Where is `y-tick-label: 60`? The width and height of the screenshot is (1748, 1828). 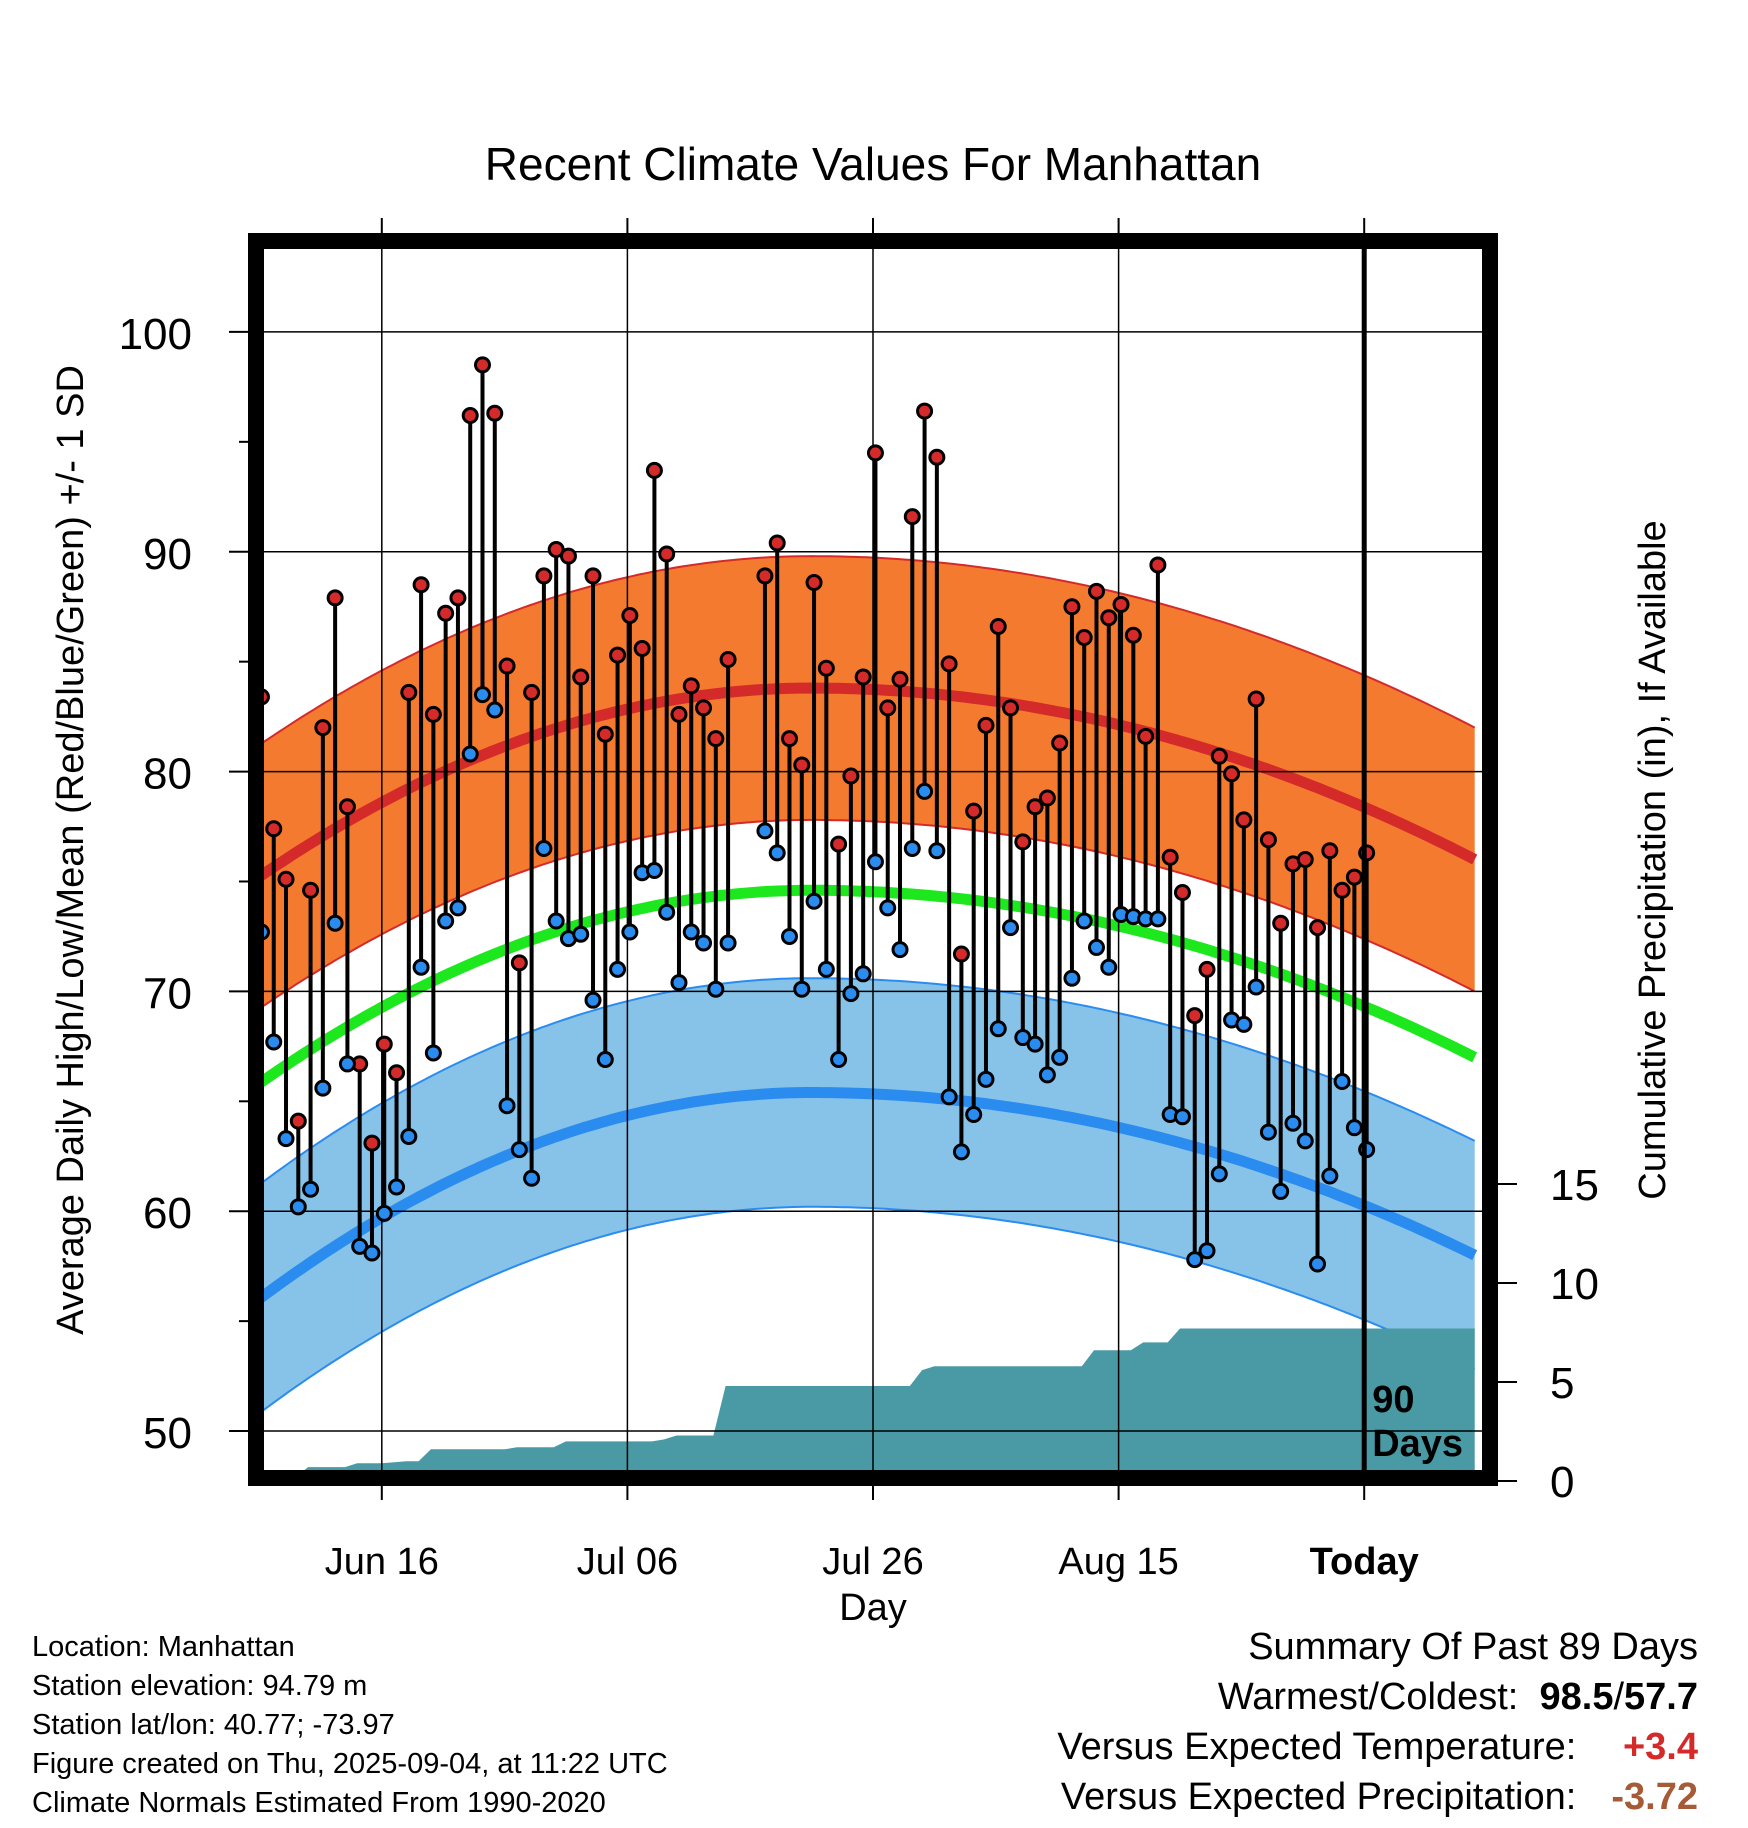
y-tick-label: 60 is located at coordinates (167, 1213).